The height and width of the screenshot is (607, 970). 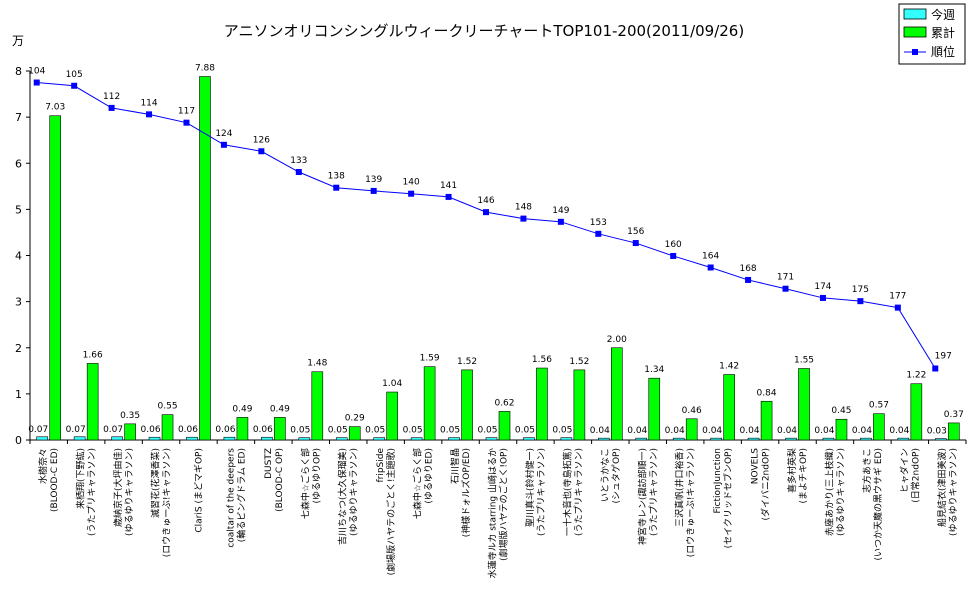 I want to click on category-label: 水樹奈々 (BLOOD-C ED), so click(x=48, y=480).